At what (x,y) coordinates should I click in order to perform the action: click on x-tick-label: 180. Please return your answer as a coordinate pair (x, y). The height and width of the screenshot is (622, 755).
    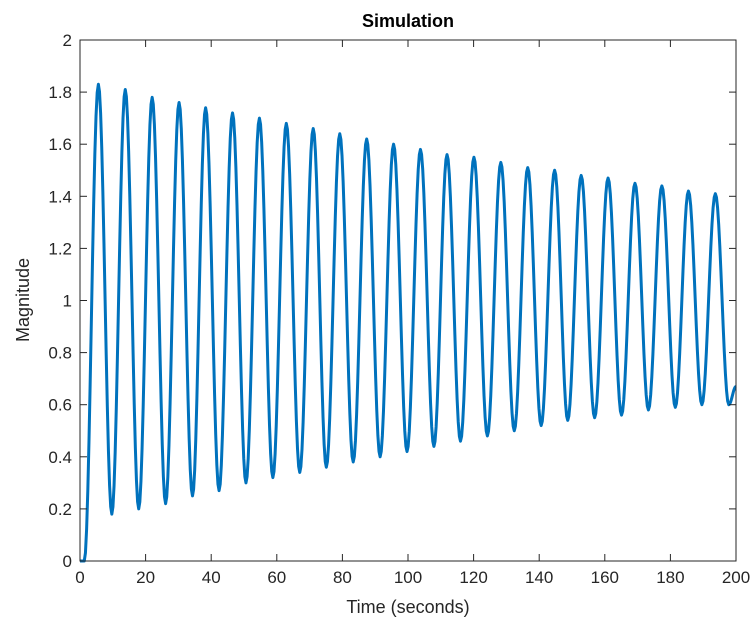
    Looking at the image, I should click on (670, 577).